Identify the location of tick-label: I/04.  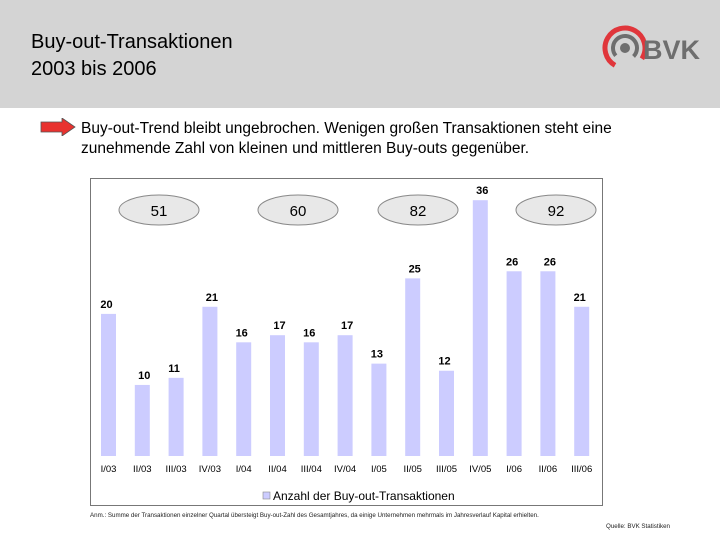
(244, 469).